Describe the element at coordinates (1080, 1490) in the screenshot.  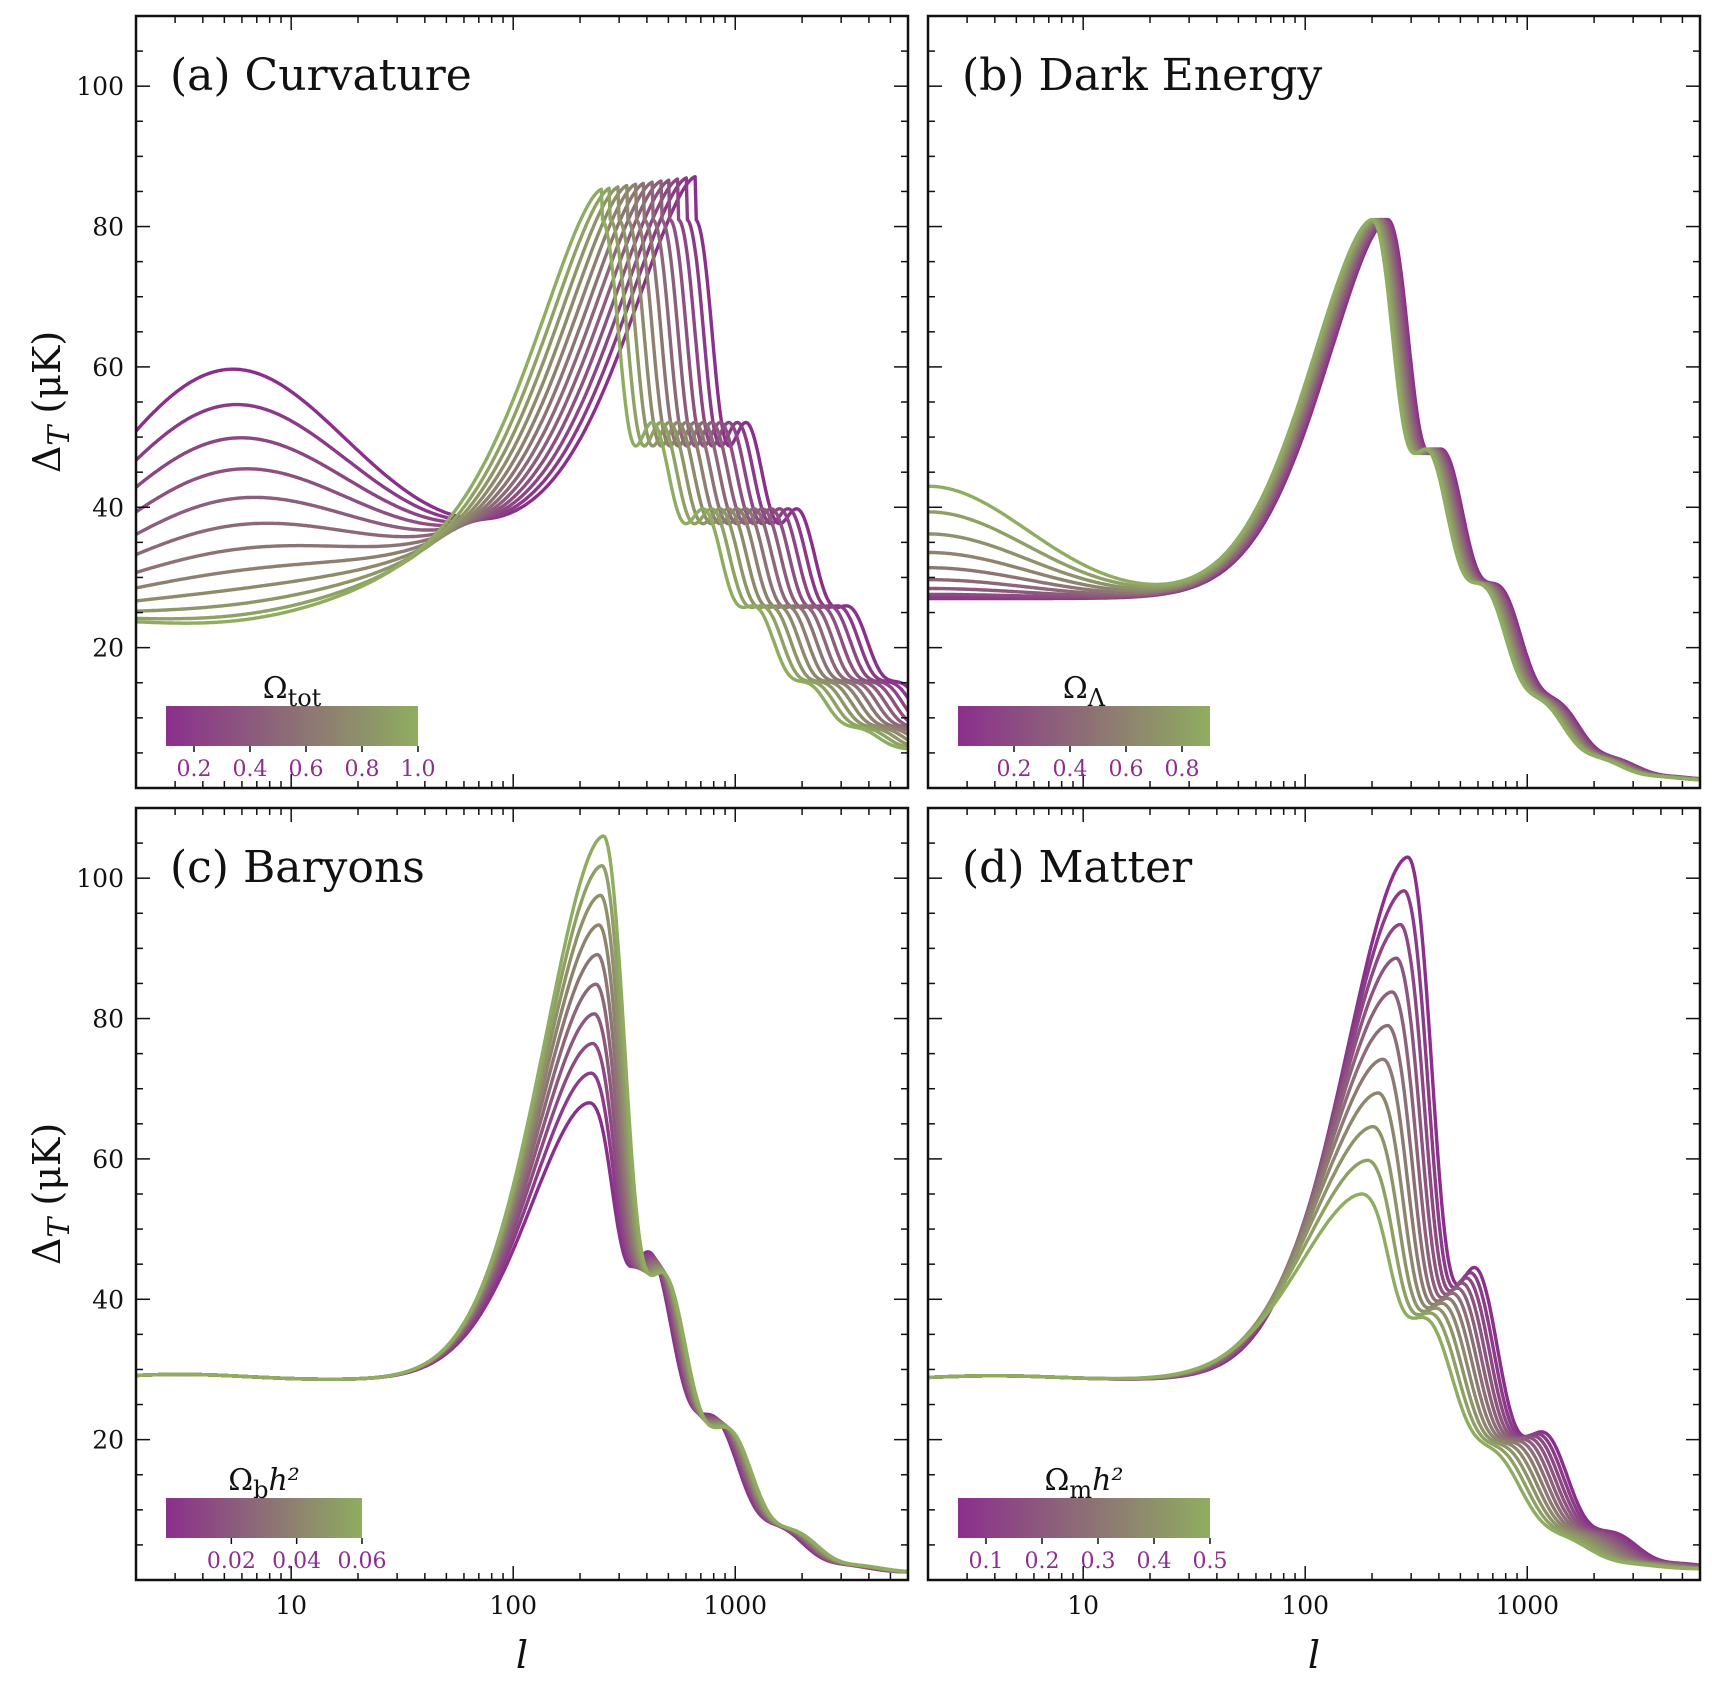
I see `colorbar-title-sub: m` at that location.